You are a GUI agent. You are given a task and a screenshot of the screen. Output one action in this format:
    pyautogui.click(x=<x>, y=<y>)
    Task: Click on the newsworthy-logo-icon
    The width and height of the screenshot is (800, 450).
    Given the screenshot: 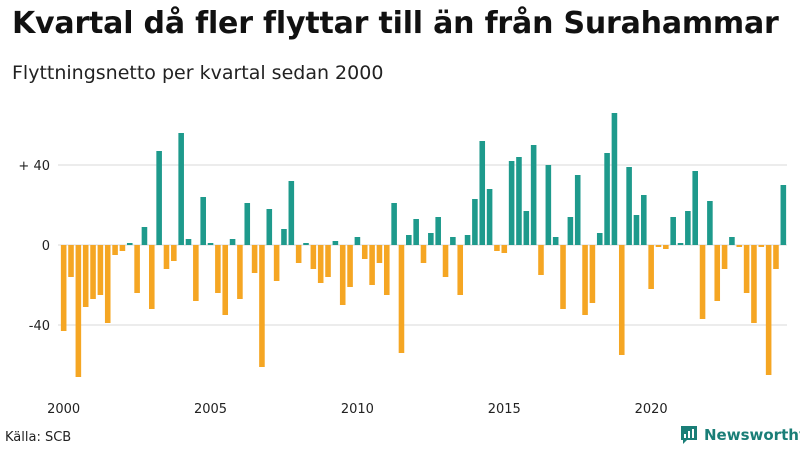 What is the action you would take?
    pyautogui.click(x=689, y=435)
    